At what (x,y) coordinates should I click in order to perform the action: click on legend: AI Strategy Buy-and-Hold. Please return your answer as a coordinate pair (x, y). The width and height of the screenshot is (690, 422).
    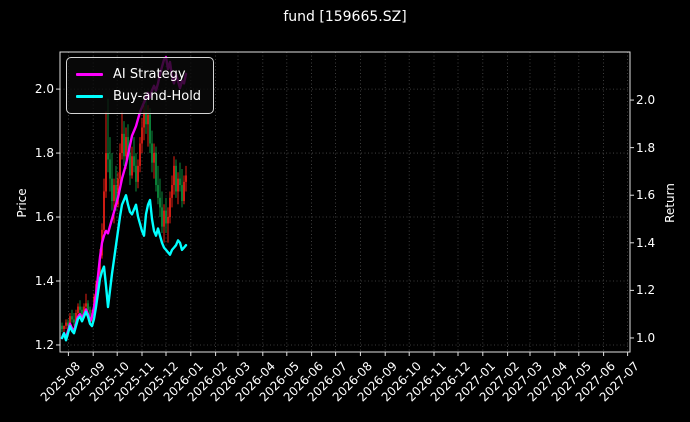
    Looking at the image, I should click on (140, 85).